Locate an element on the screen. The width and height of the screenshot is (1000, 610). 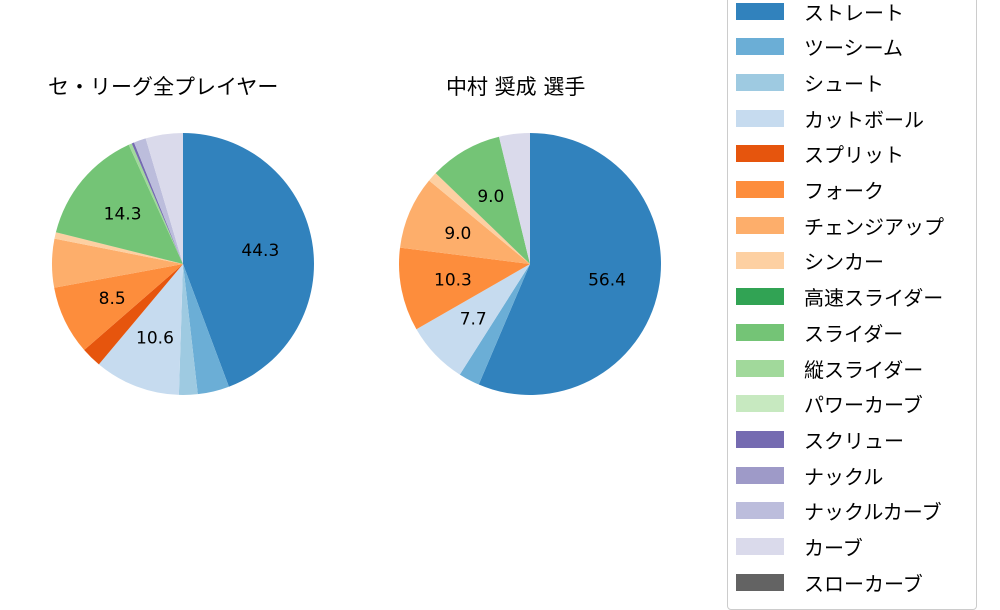
legend-item: パワーカーブ is located at coordinates (829, 404).